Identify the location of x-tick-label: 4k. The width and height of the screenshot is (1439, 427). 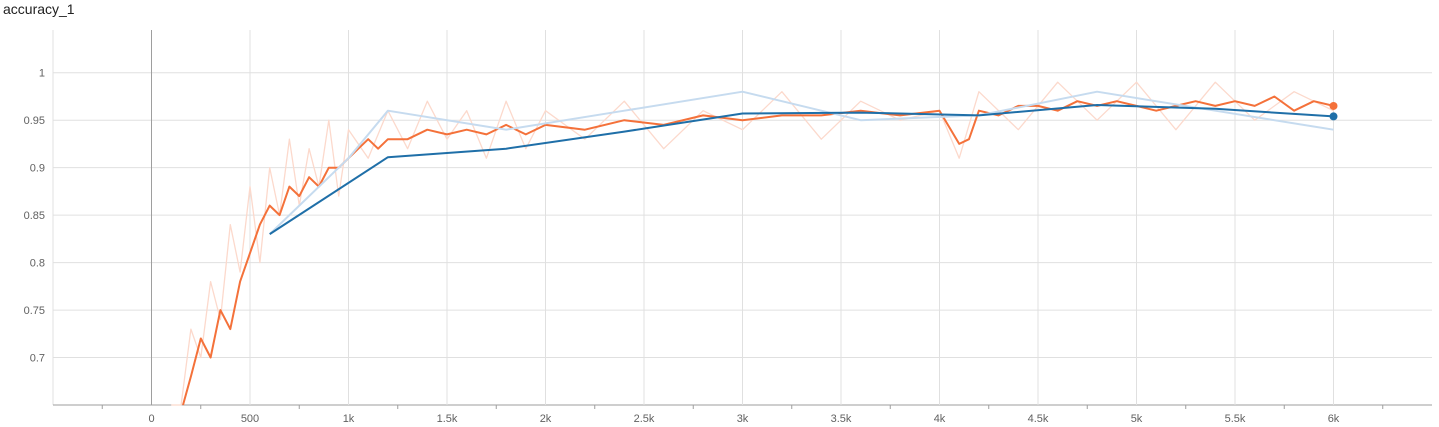
(940, 419).